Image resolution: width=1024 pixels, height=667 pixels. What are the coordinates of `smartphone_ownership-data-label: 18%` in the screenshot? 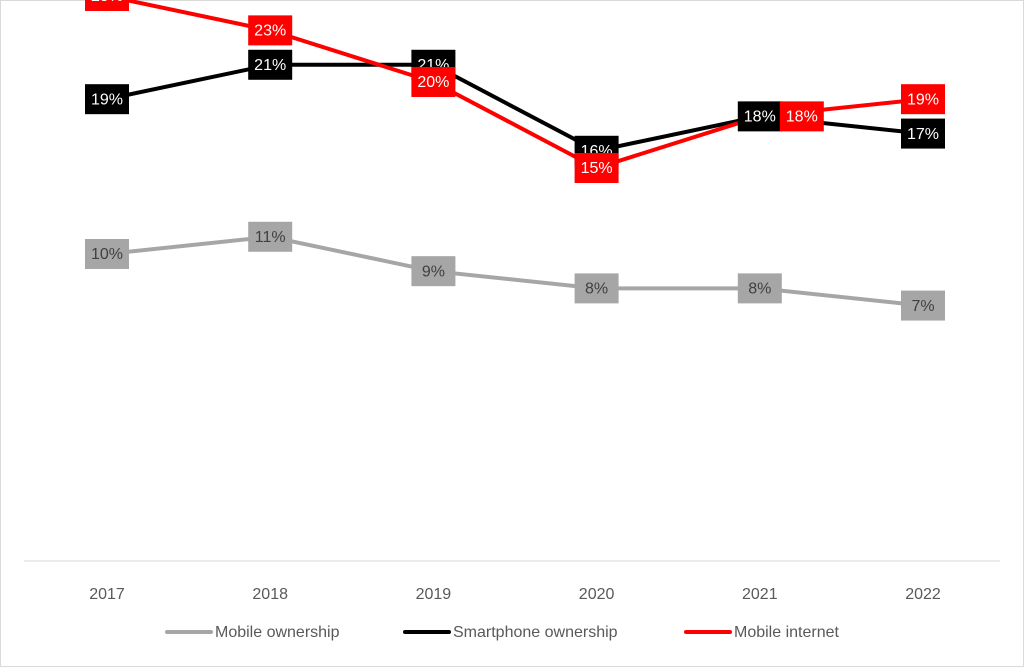 It's located at (759, 116).